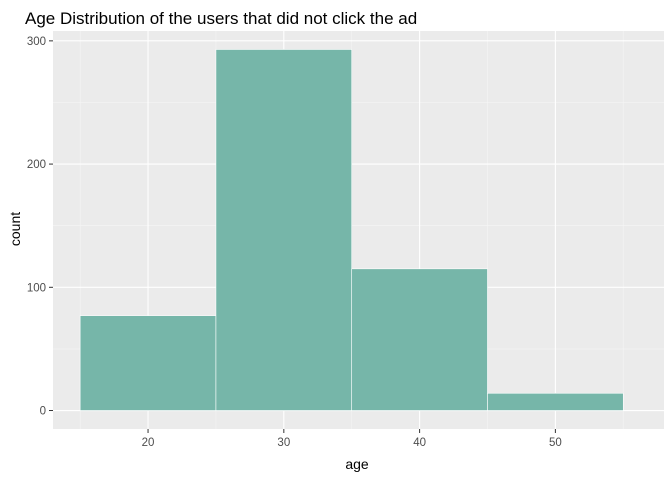  I want to click on y-axis-title: count, so click(15, 229).